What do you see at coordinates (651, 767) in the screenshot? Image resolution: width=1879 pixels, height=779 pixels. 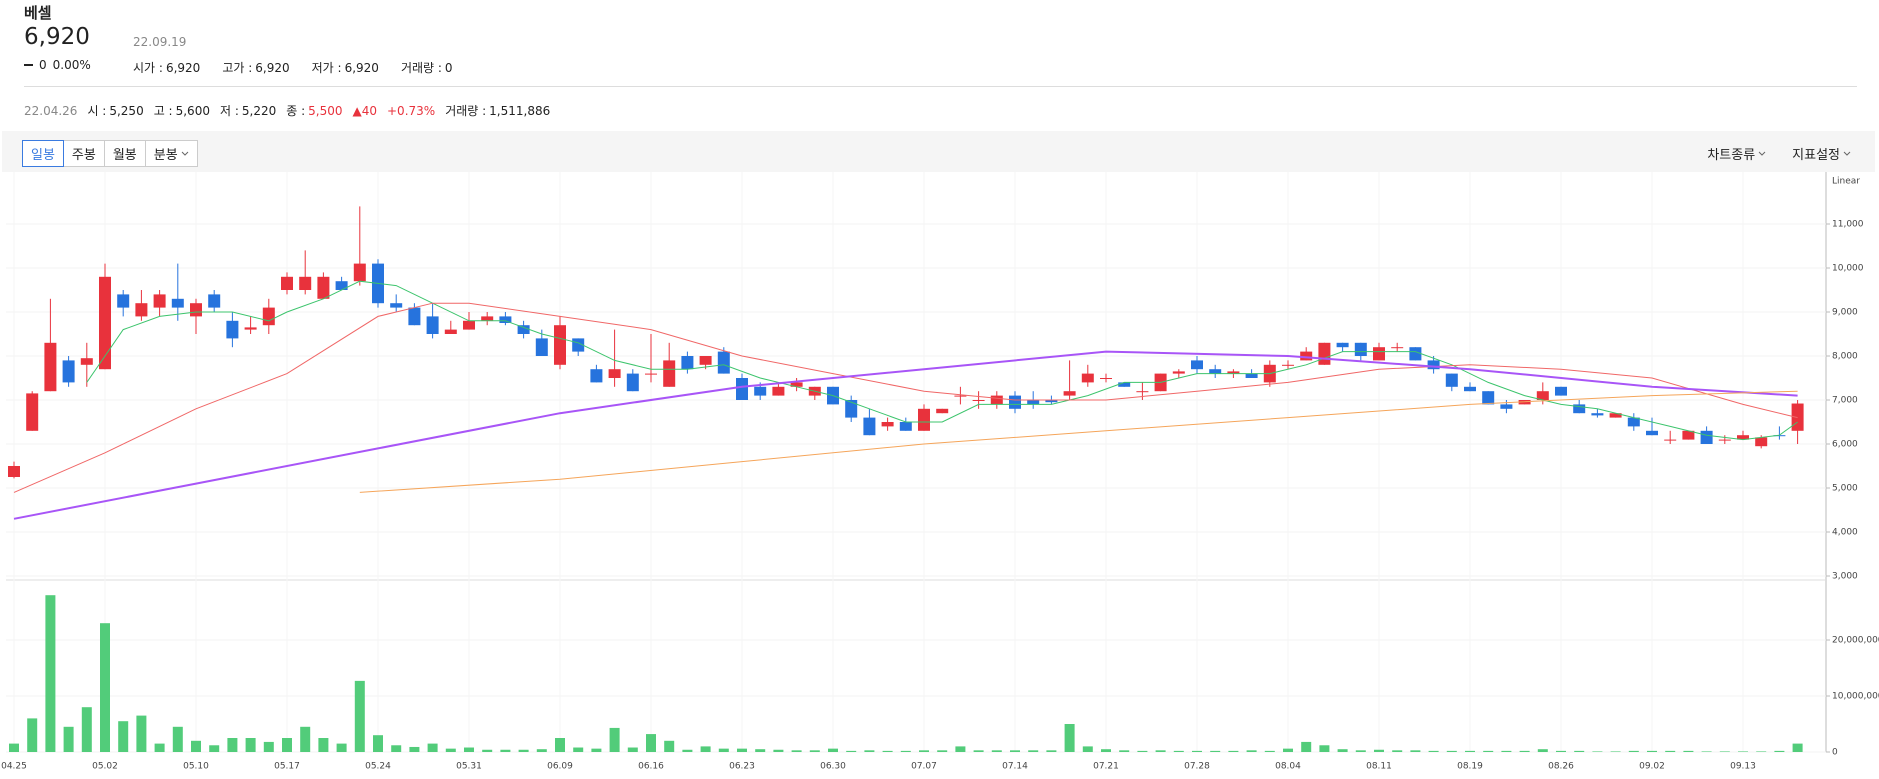 I see `x-tick-label: 06.16` at bounding box center [651, 767].